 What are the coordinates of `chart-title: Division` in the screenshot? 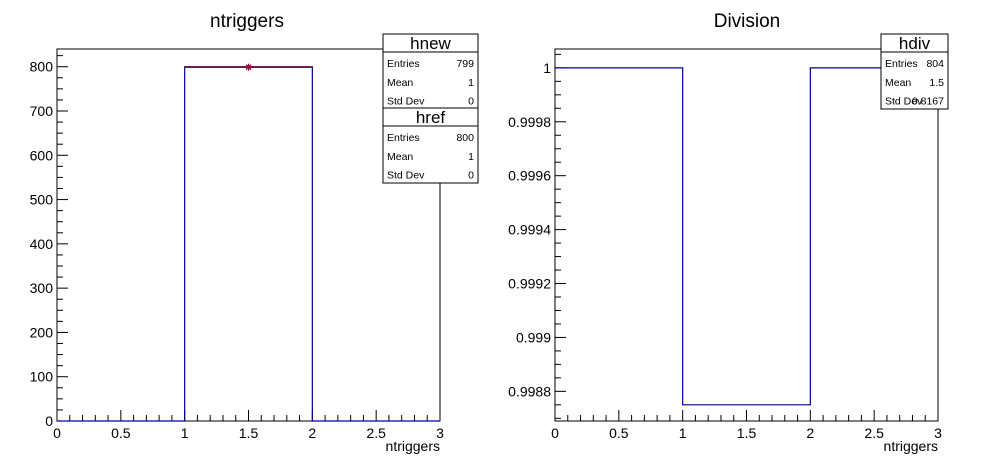 It's located at (747, 21).